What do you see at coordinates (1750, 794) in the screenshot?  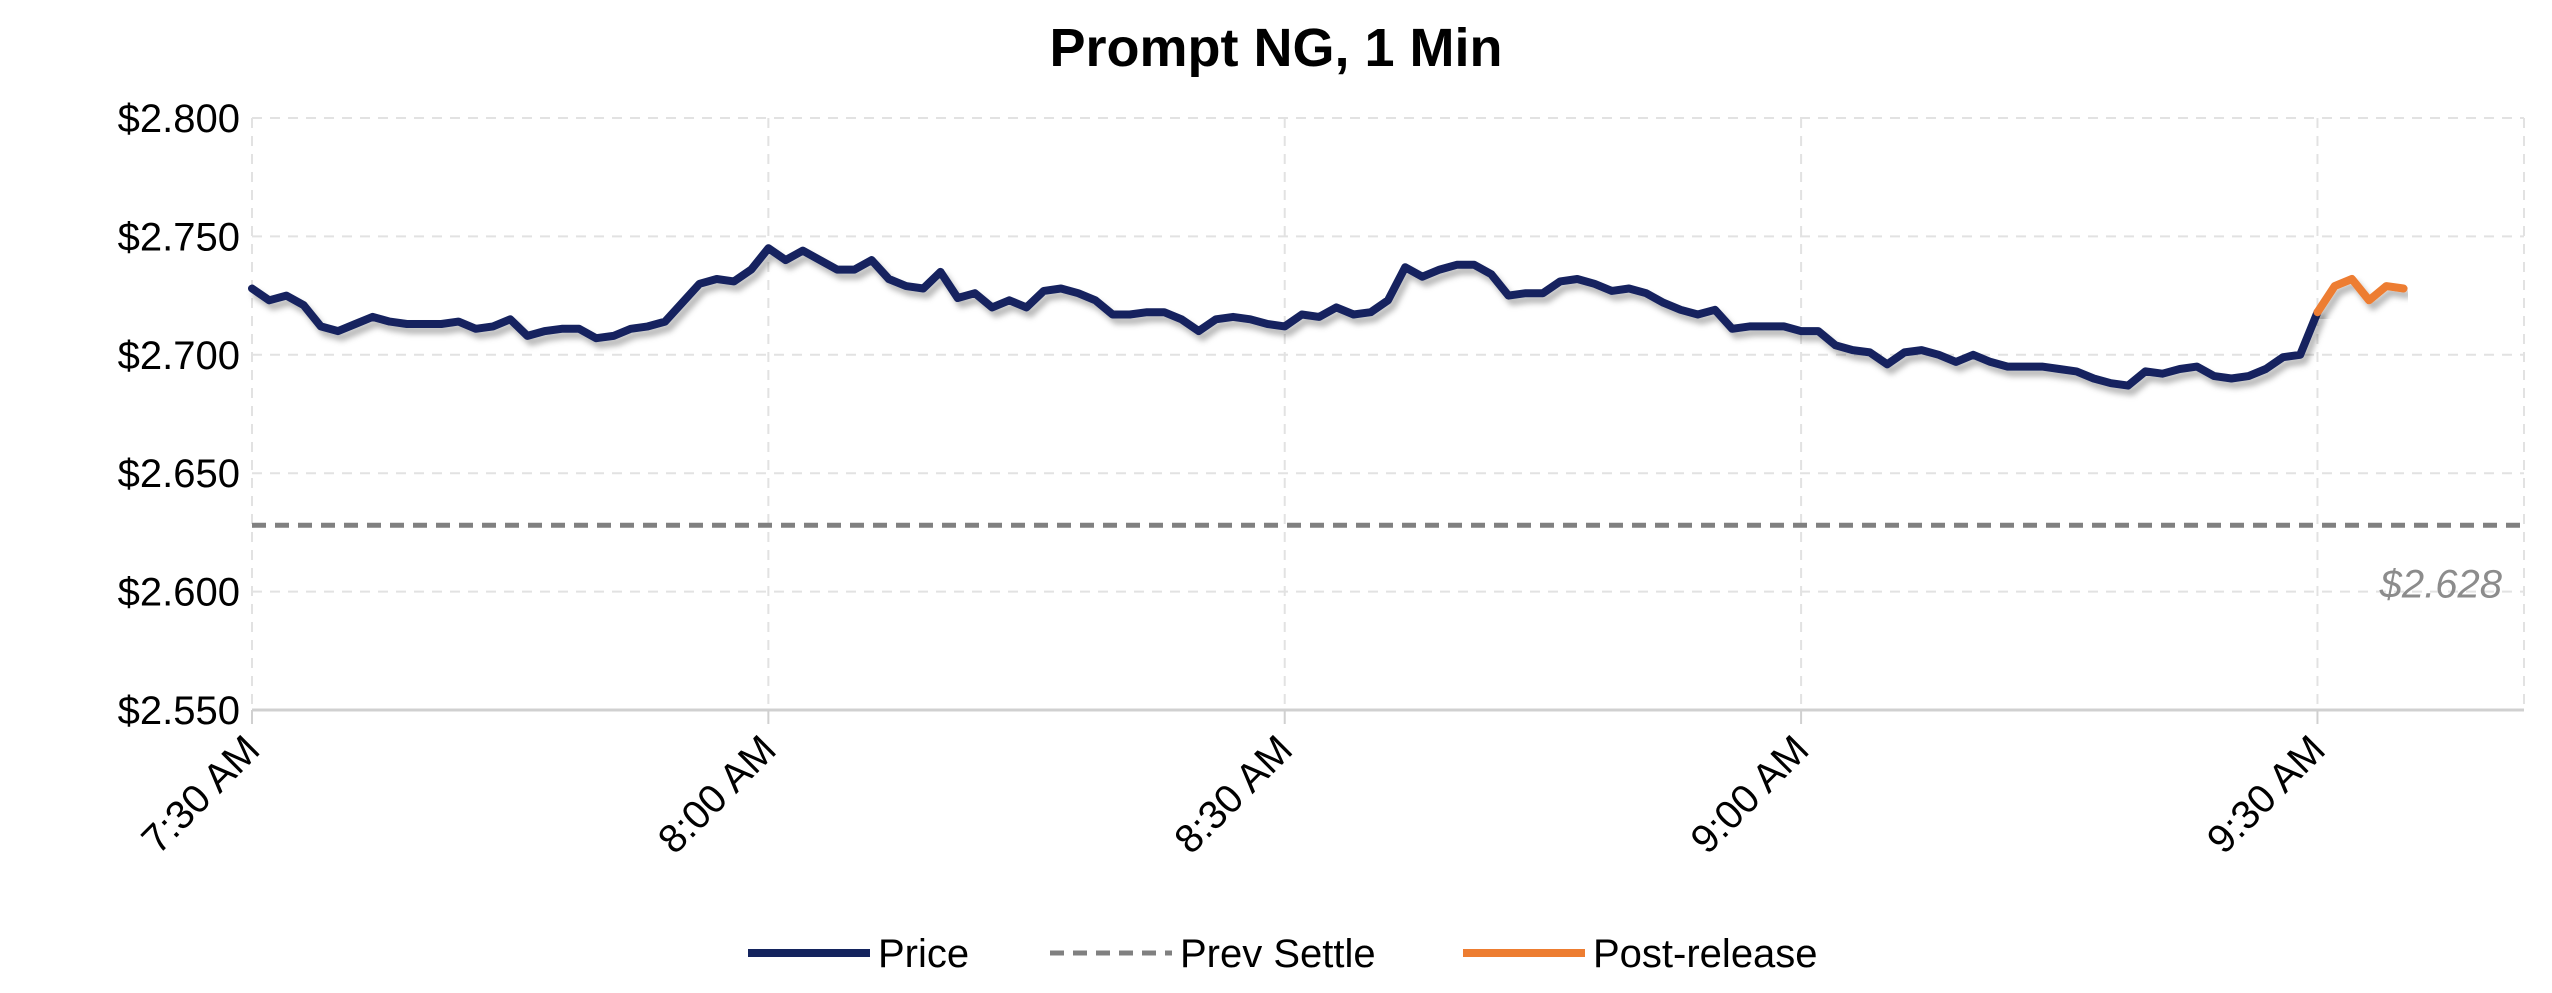 I see `x-tick-label: 9:00 AM` at bounding box center [1750, 794].